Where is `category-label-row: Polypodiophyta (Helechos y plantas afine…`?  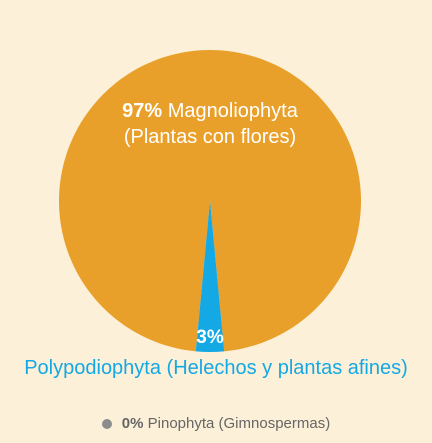 category-label-row: Polypodiophyta (Helechos y plantas afine… is located at coordinates (216, 368).